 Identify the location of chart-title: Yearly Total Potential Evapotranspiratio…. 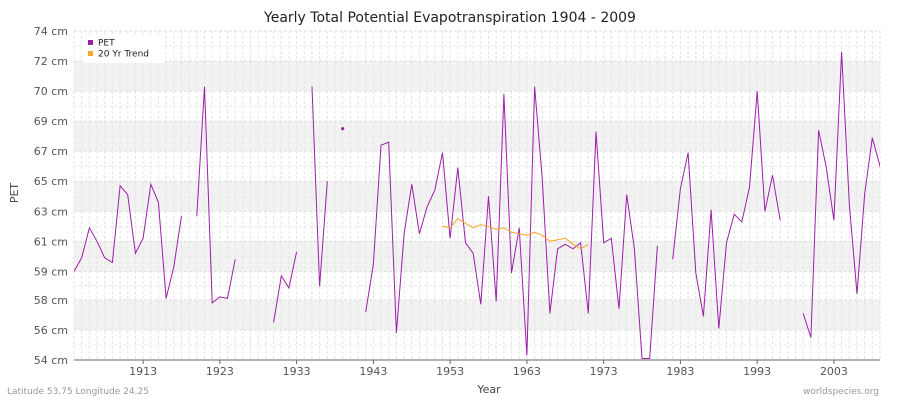
(449, 18).